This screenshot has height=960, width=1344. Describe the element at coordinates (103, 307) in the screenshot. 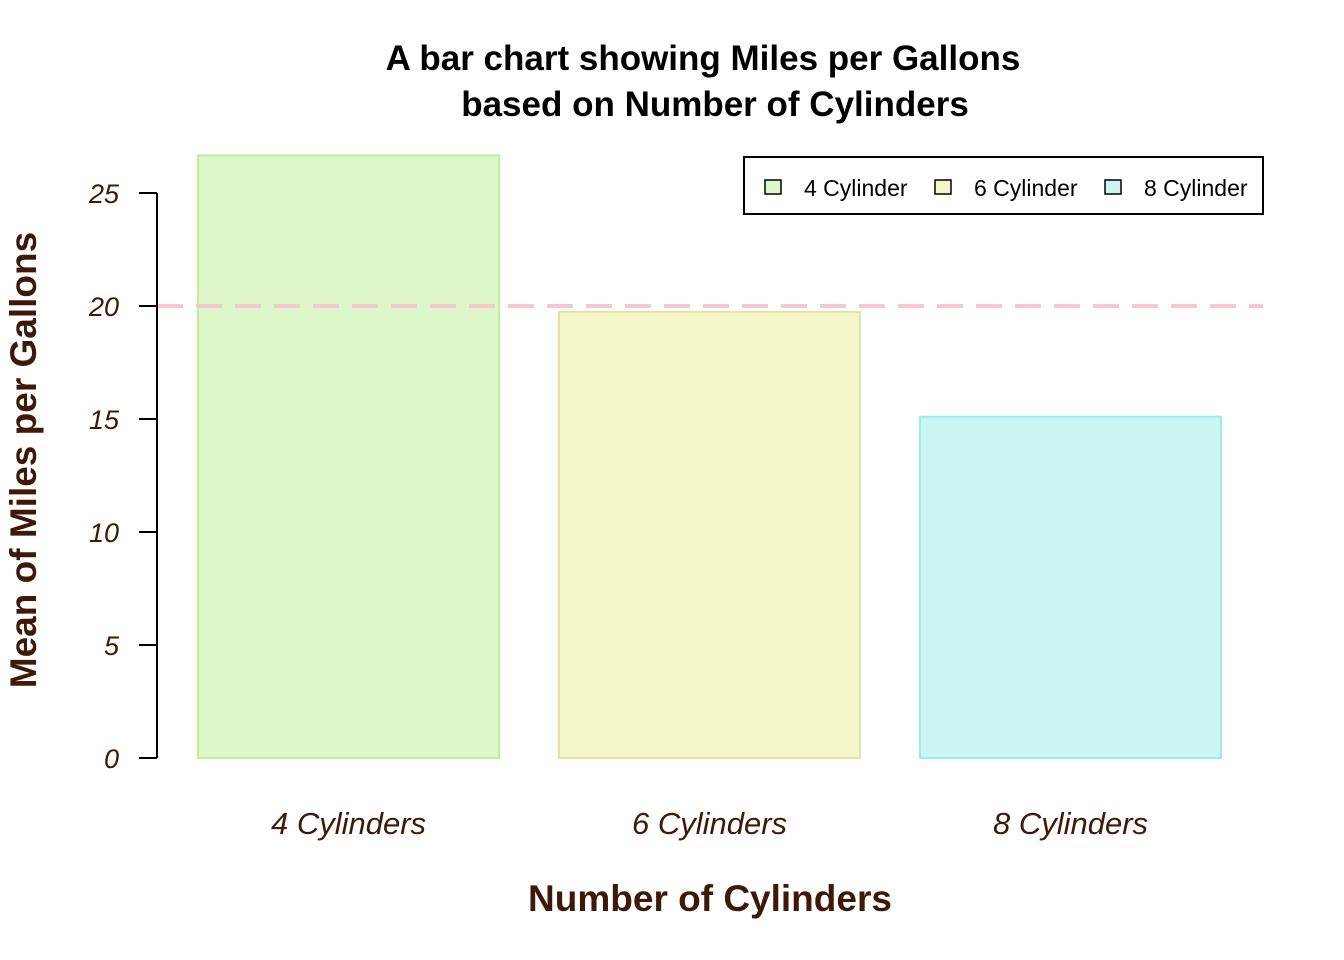

I see `y-tick-label: 20` at that location.